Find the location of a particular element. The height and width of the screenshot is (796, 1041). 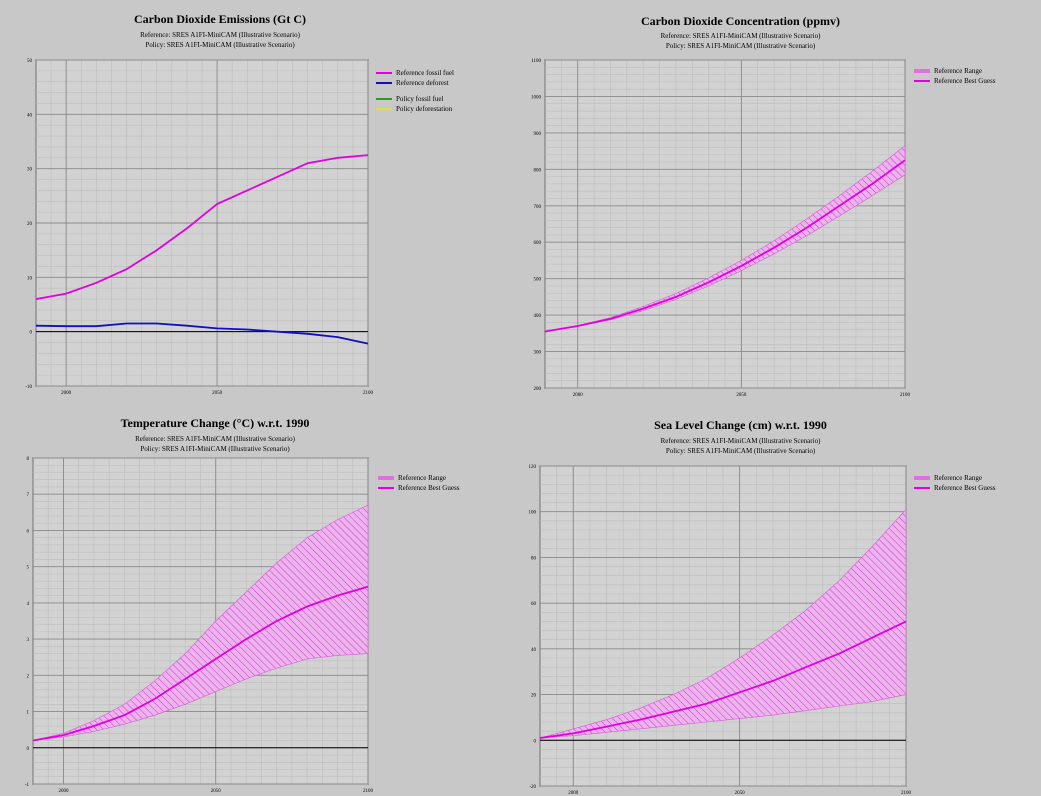

y-tick-label: 800 is located at coordinates (538, 170).